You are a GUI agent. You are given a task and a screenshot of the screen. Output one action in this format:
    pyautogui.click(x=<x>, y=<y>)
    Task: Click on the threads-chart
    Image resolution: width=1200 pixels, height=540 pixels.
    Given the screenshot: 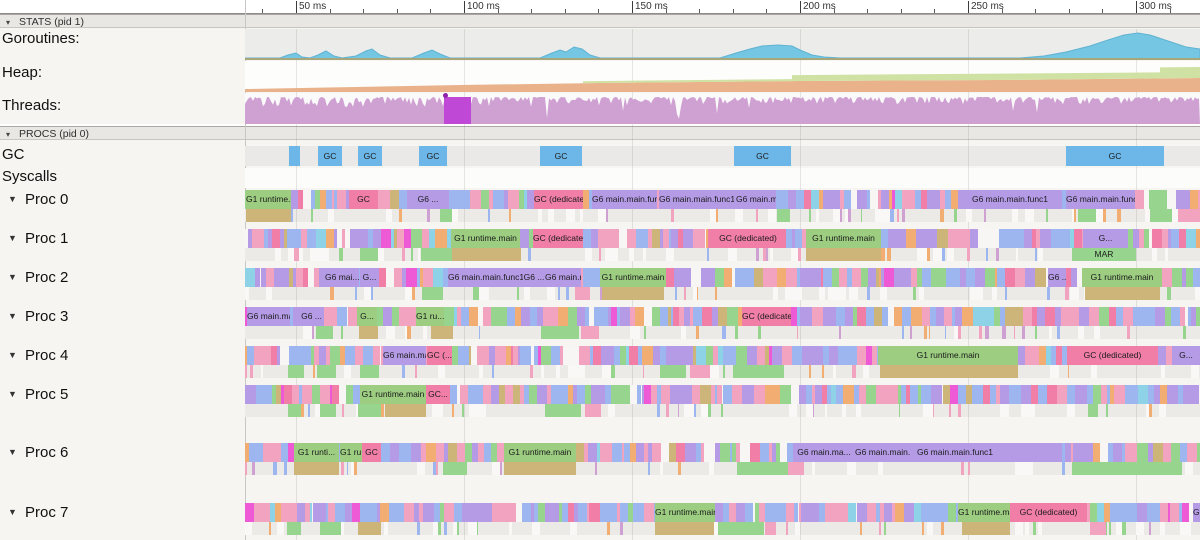 What is the action you would take?
    pyautogui.click(x=722, y=108)
    